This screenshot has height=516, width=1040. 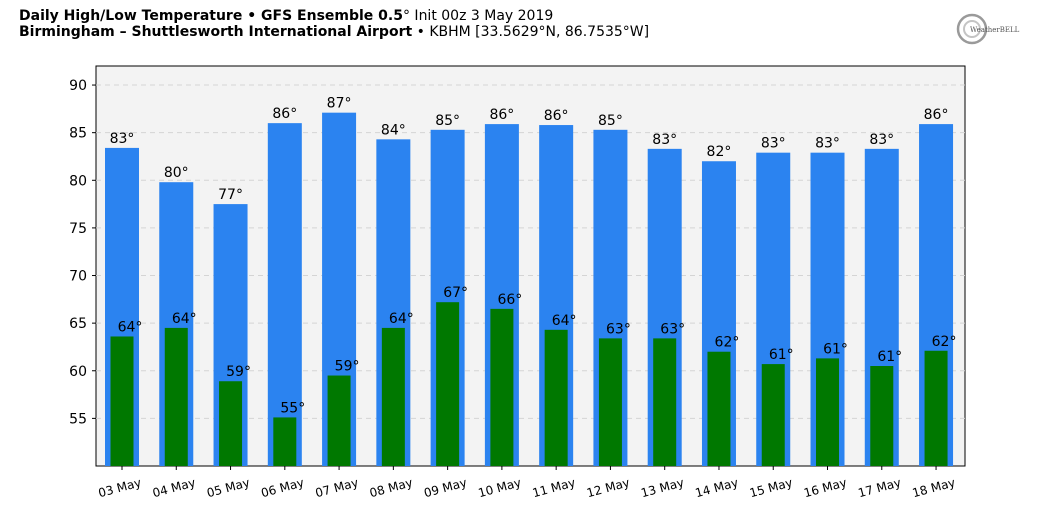 I want to click on logo-text: WeatherBELL, so click(x=995, y=30).